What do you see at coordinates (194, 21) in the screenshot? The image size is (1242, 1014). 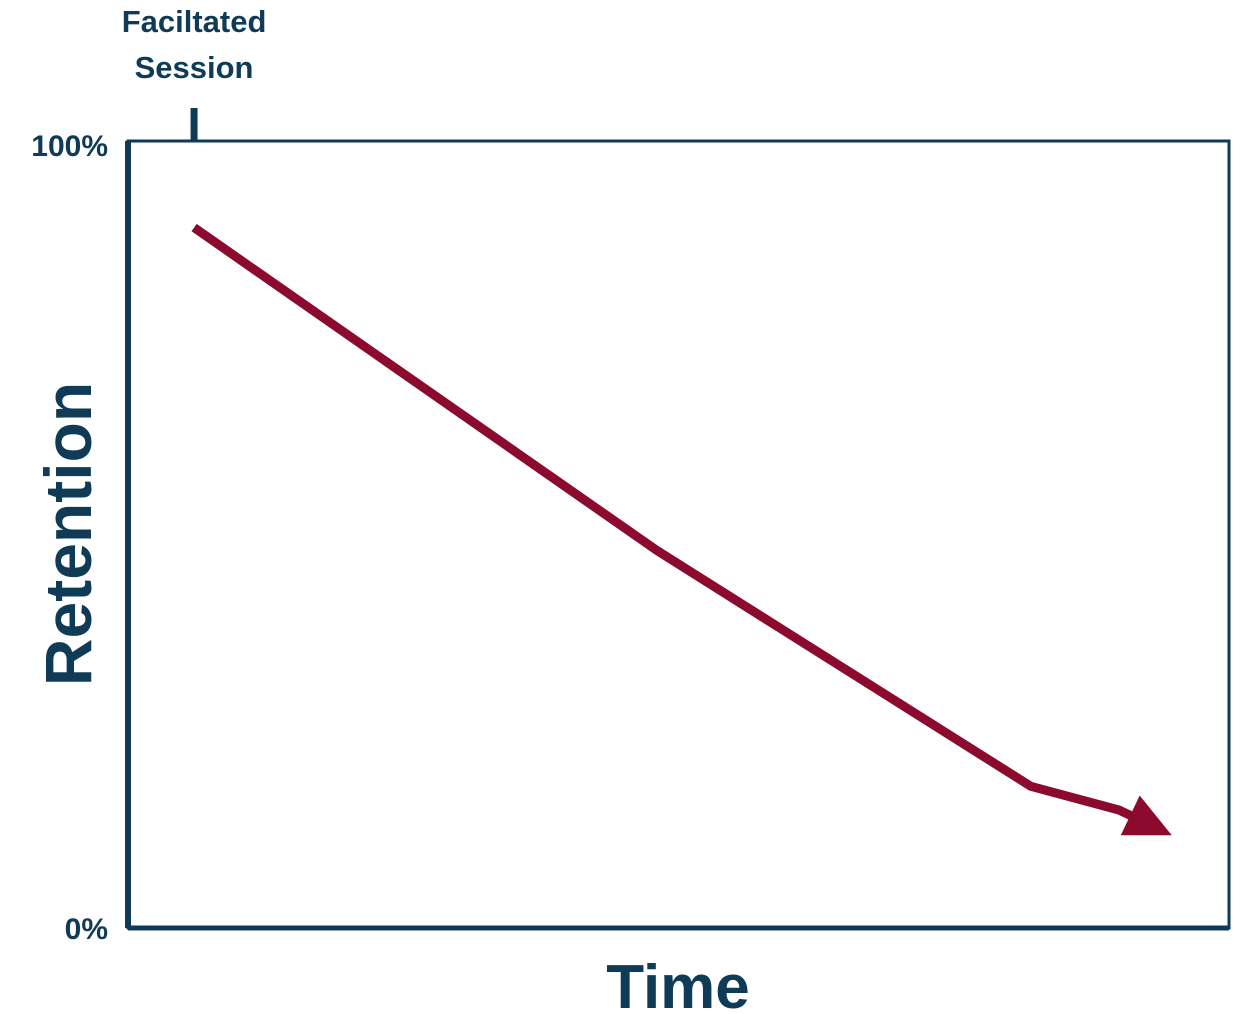 I see `session-marker-label-line1: Faciltated` at bounding box center [194, 21].